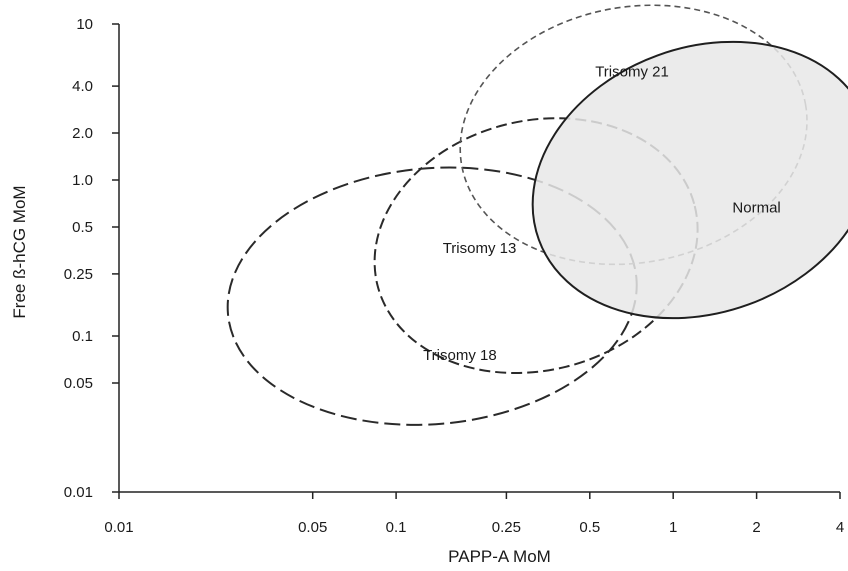 This screenshot has width=848, height=571. What do you see at coordinates (82, 336) in the screenshot?
I see `y-tick-label: 0.1` at bounding box center [82, 336].